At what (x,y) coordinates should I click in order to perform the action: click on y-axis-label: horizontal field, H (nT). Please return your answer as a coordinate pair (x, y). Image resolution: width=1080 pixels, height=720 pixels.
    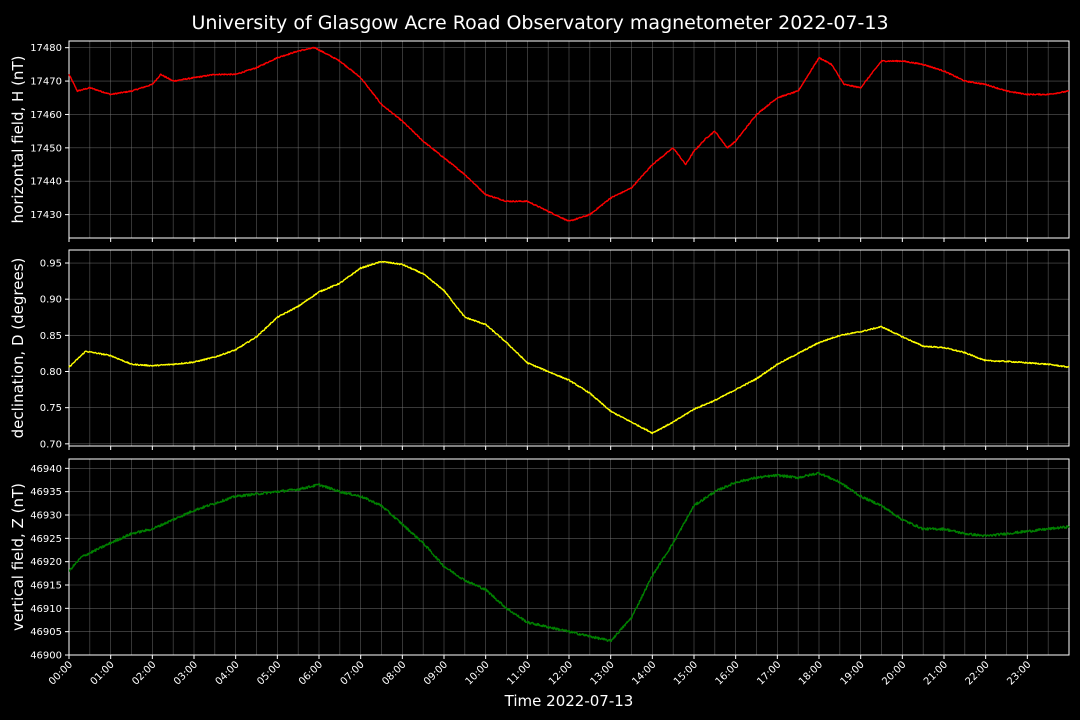
    Looking at the image, I should click on (18, 140).